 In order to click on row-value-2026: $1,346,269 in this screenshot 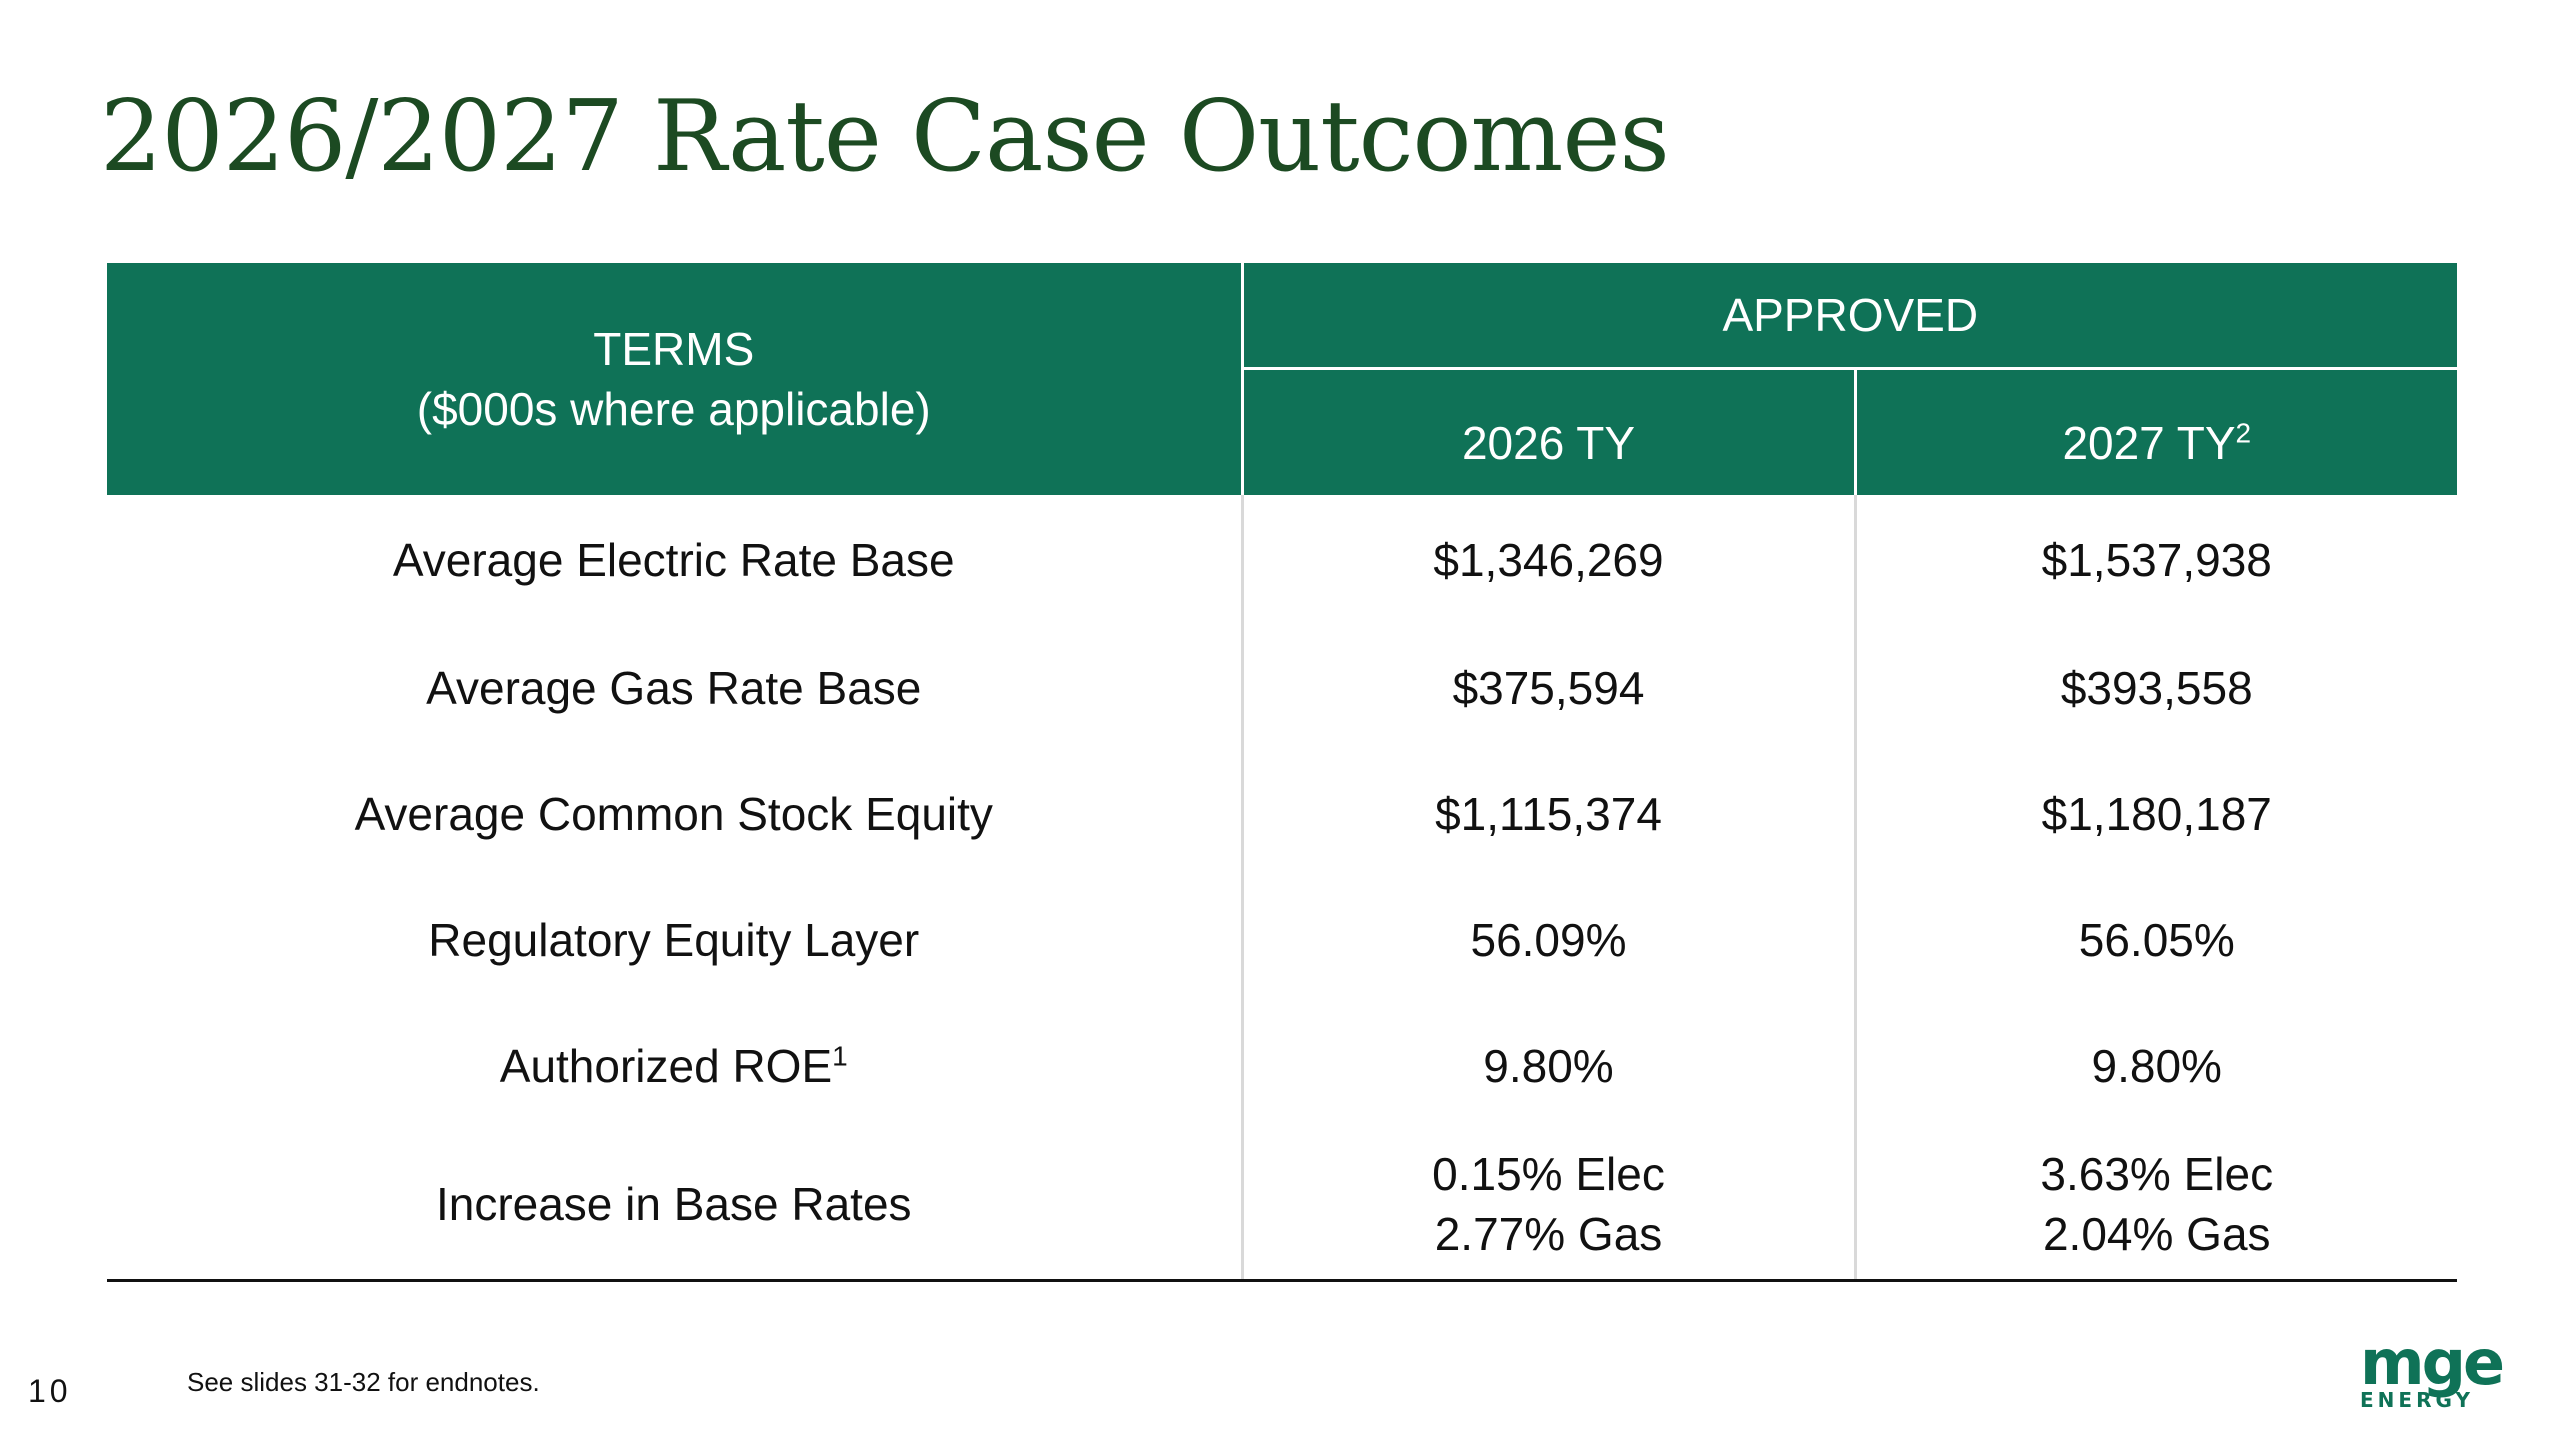, I will do `click(1548, 560)`.